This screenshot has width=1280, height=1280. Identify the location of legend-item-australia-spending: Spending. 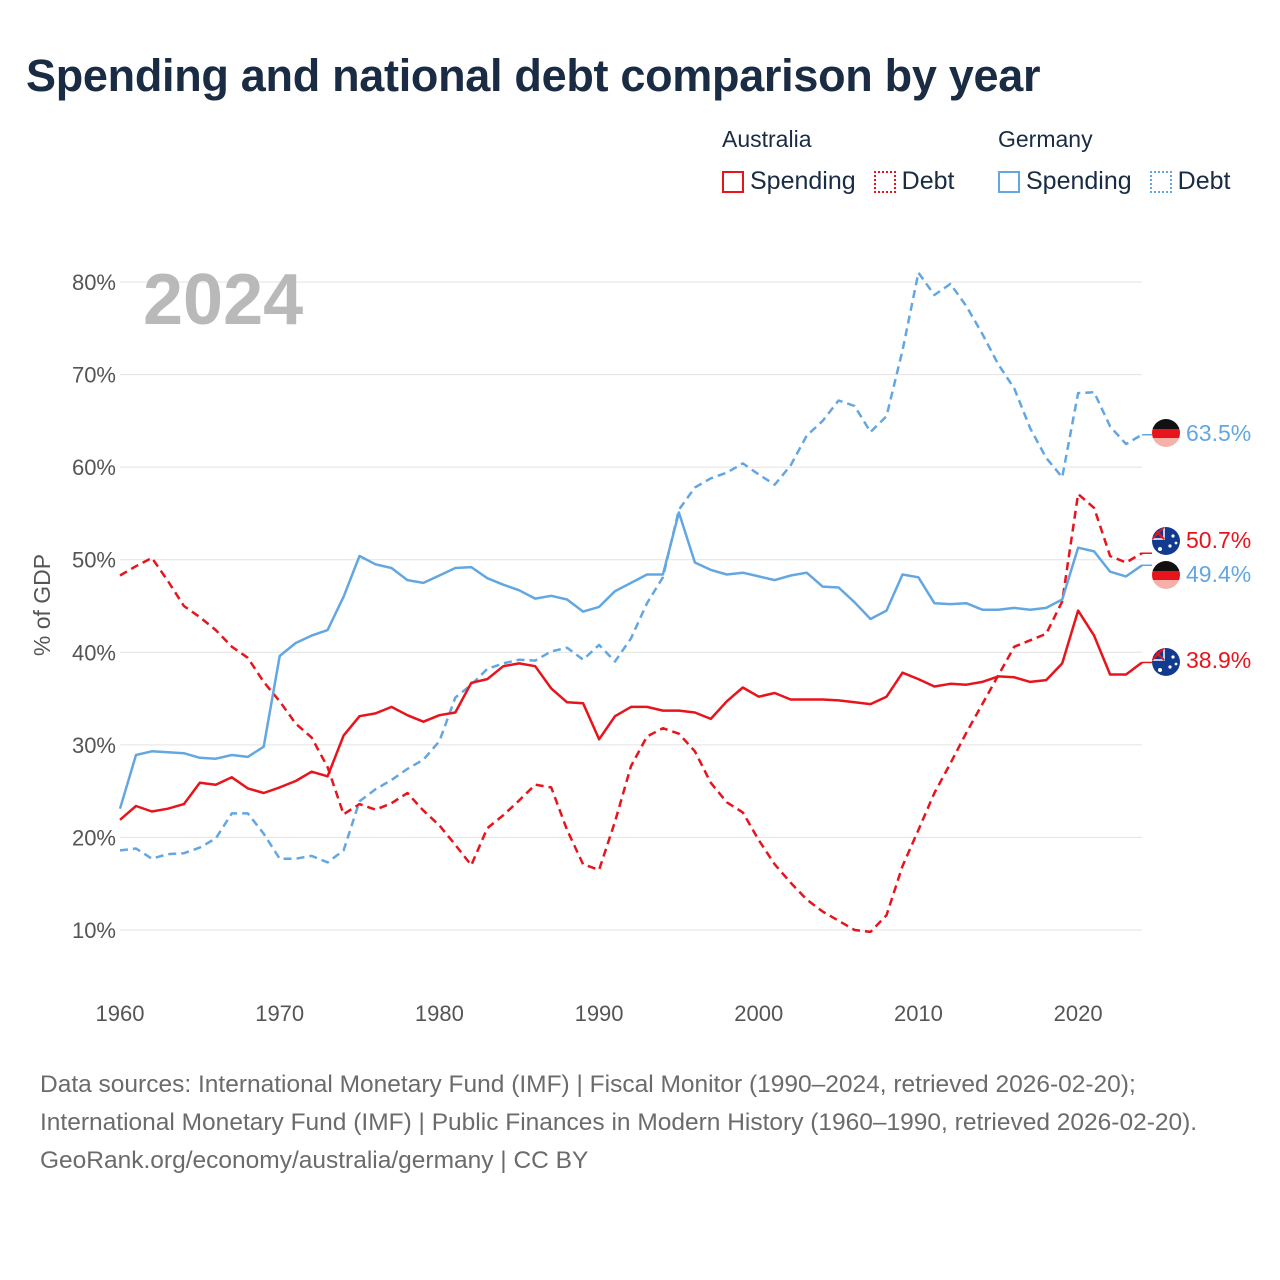
(789, 181).